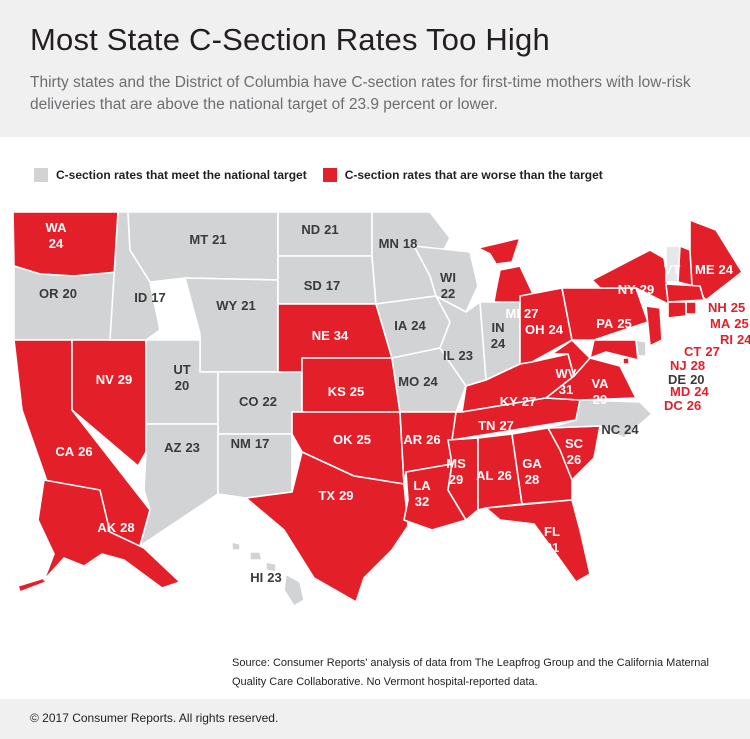 The width and height of the screenshot is (750, 739). What do you see at coordinates (357, 391) in the screenshot?
I see `state-rate-ks: 25` at bounding box center [357, 391].